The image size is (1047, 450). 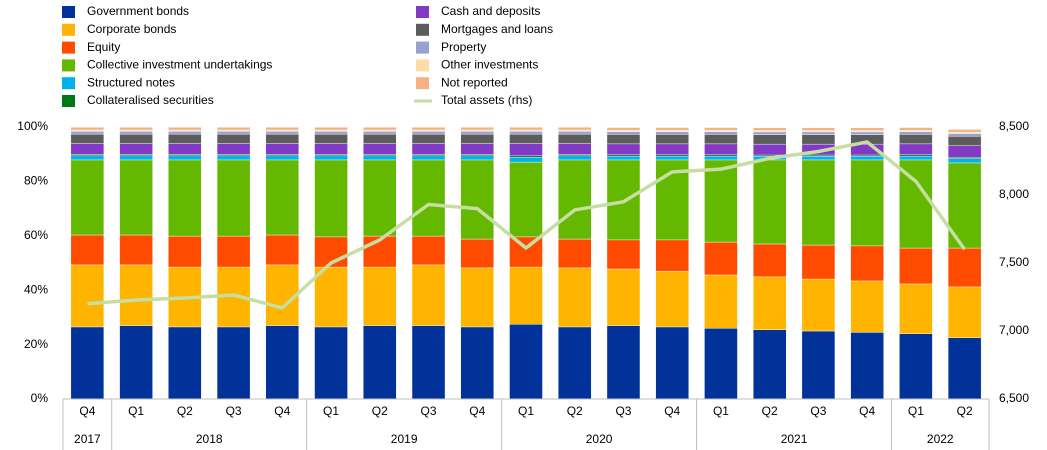 I want to click on legend-label: Collateralised securities, so click(x=150, y=100).